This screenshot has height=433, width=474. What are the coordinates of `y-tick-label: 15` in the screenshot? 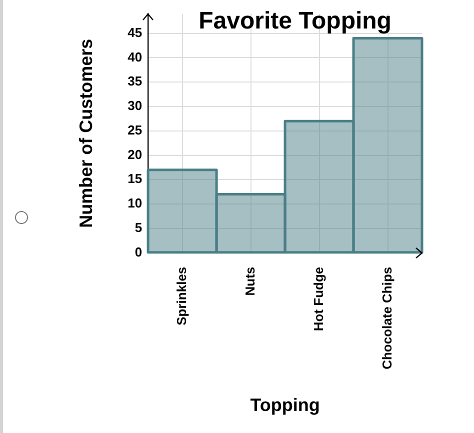 It's located at (135, 178).